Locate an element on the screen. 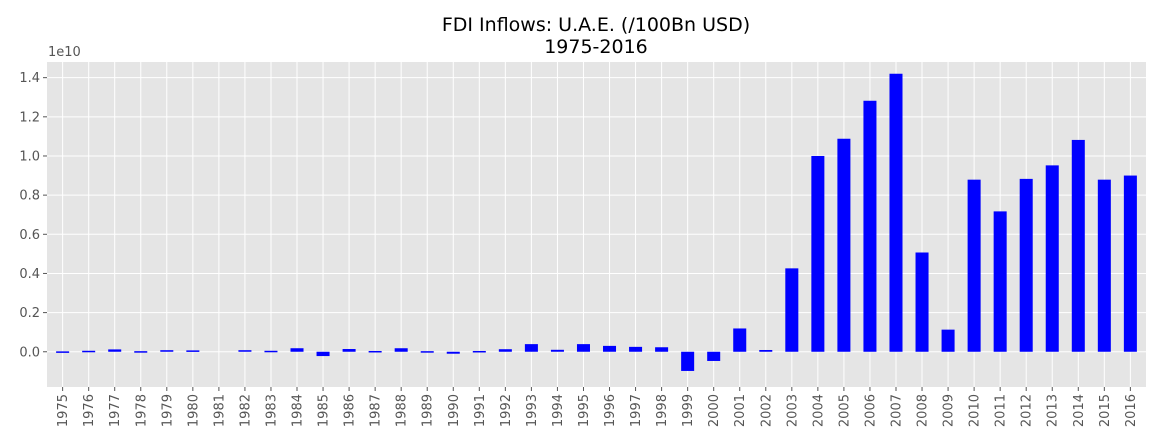 The height and width of the screenshot is (448, 1165). y-tick-label: 0.6 is located at coordinates (29, 235).